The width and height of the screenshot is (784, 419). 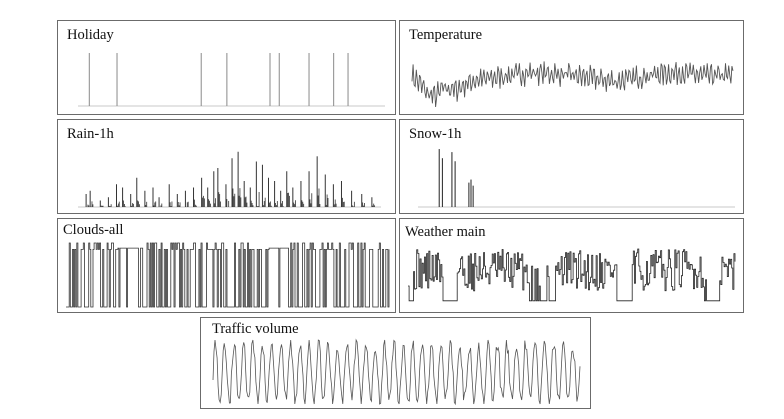 I want to click on traffic-chart, so click(x=396, y=372).